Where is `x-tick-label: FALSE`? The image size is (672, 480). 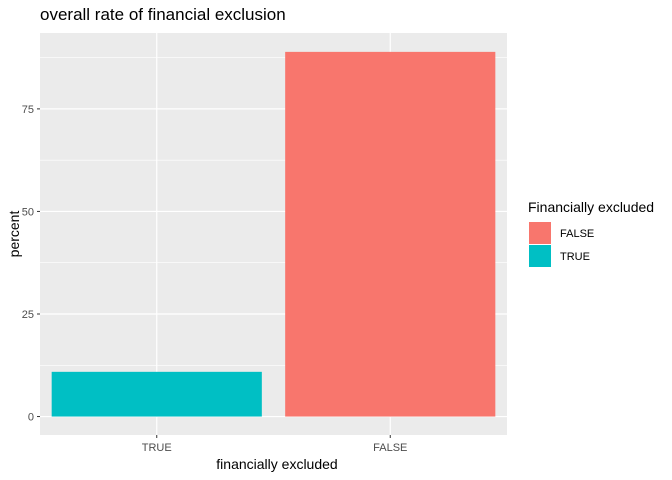 x-tick-label: FALSE is located at coordinates (390, 448).